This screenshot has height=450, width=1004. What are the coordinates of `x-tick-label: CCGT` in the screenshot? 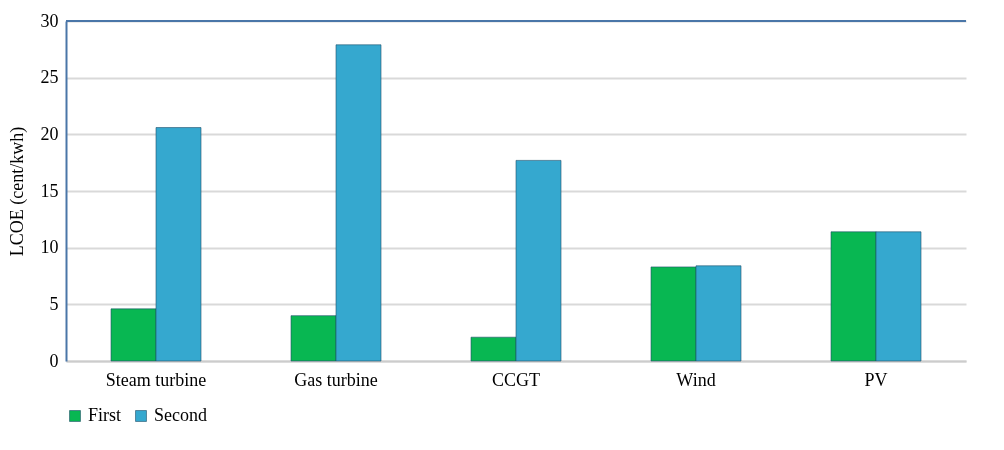 It's located at (516, 379).